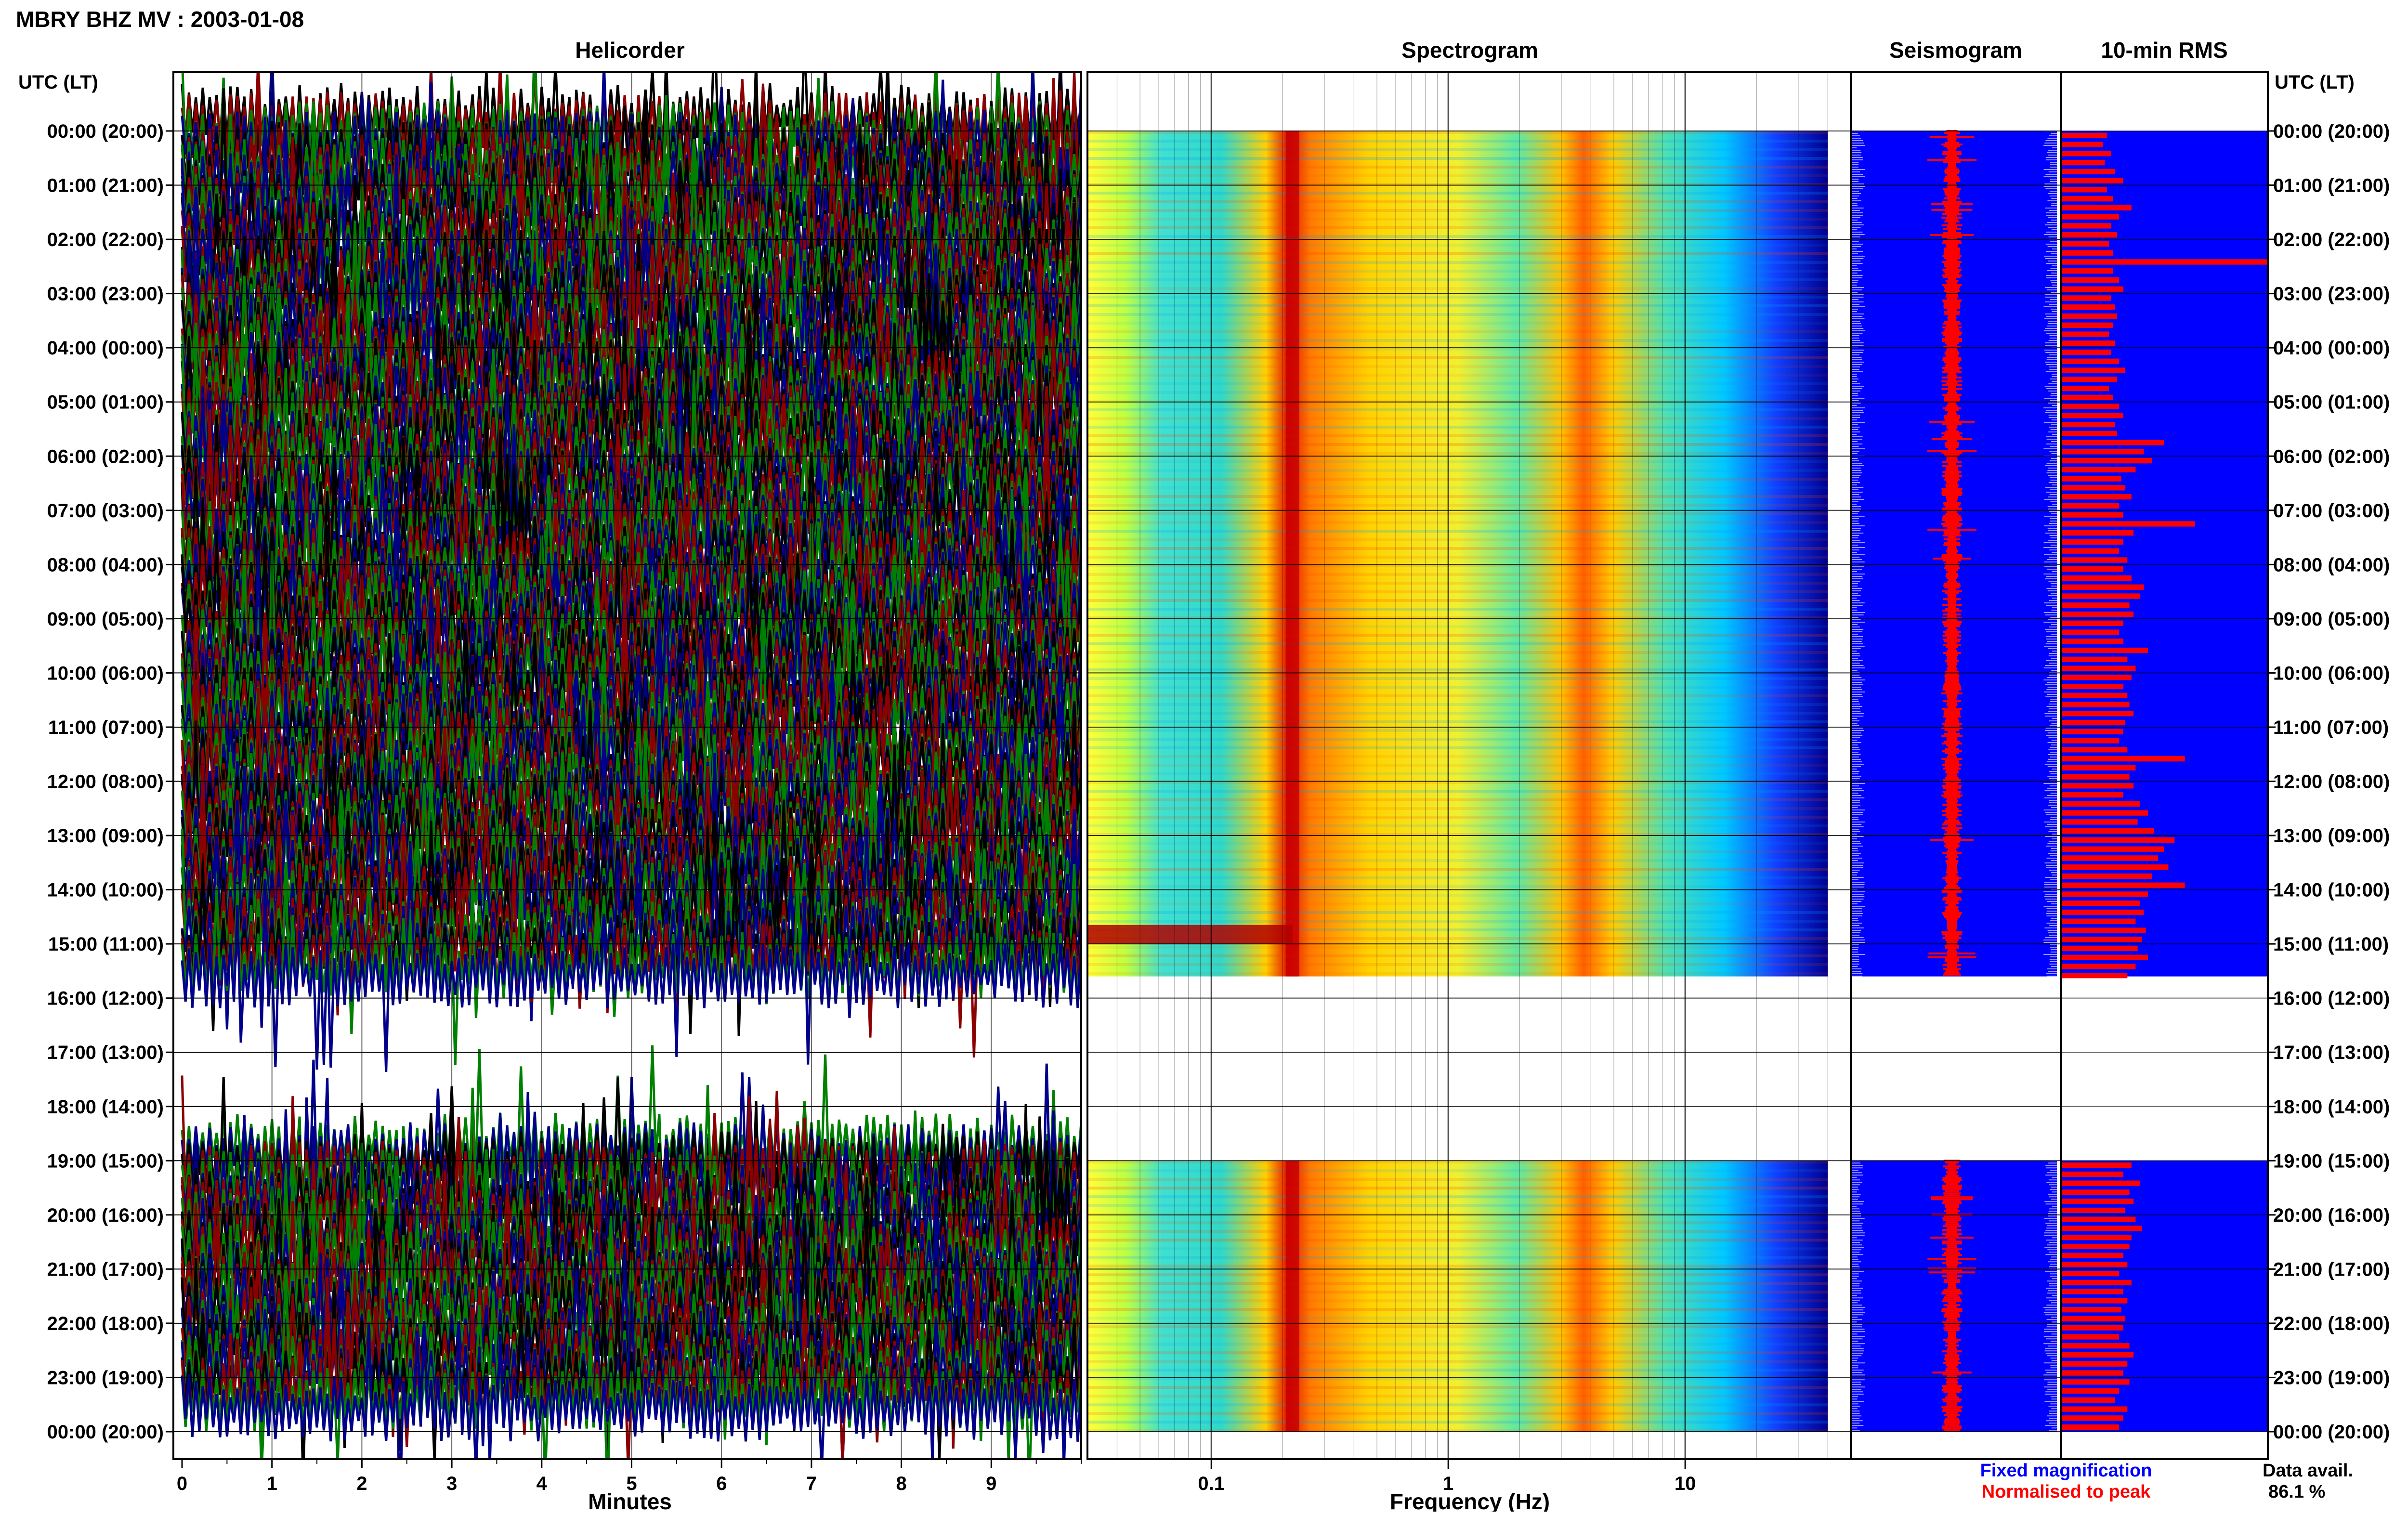 The width and height of the screenshot is (2408, 1514). Describe the element at coordinates (58, 82) in the screenshot. I see `left-time-axis-header: UTC (LT)` at that location.